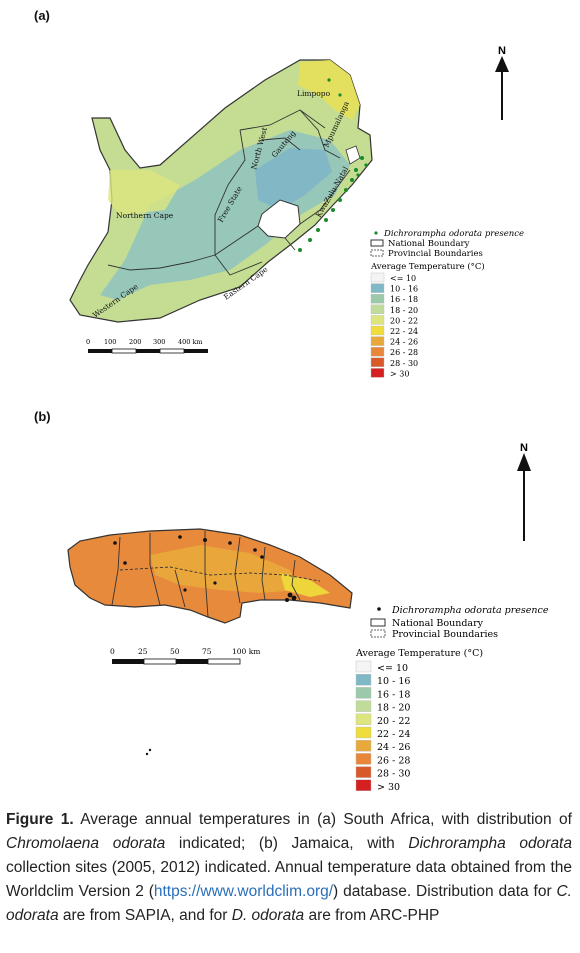 The height and width of the screenshot is (953, 580). Describe the element at coordinates (147, 346) in the screenshot. I see `scale-bar-a: 0 100 200 300 400 km` at that location.